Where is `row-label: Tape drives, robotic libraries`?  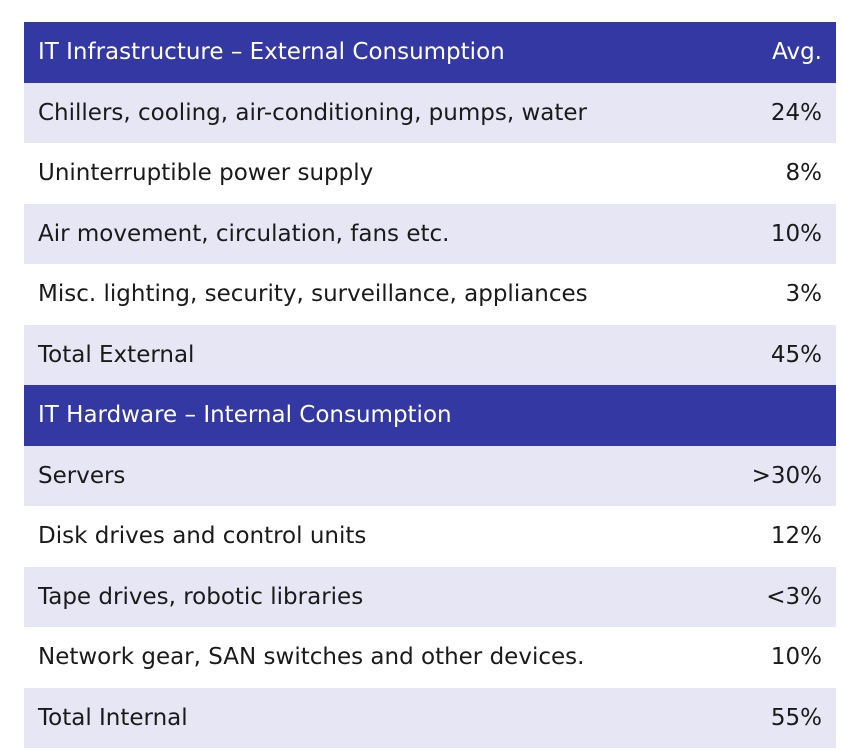
row-label: Tape drives, robotic libraries is located at coordinates (201, 596).